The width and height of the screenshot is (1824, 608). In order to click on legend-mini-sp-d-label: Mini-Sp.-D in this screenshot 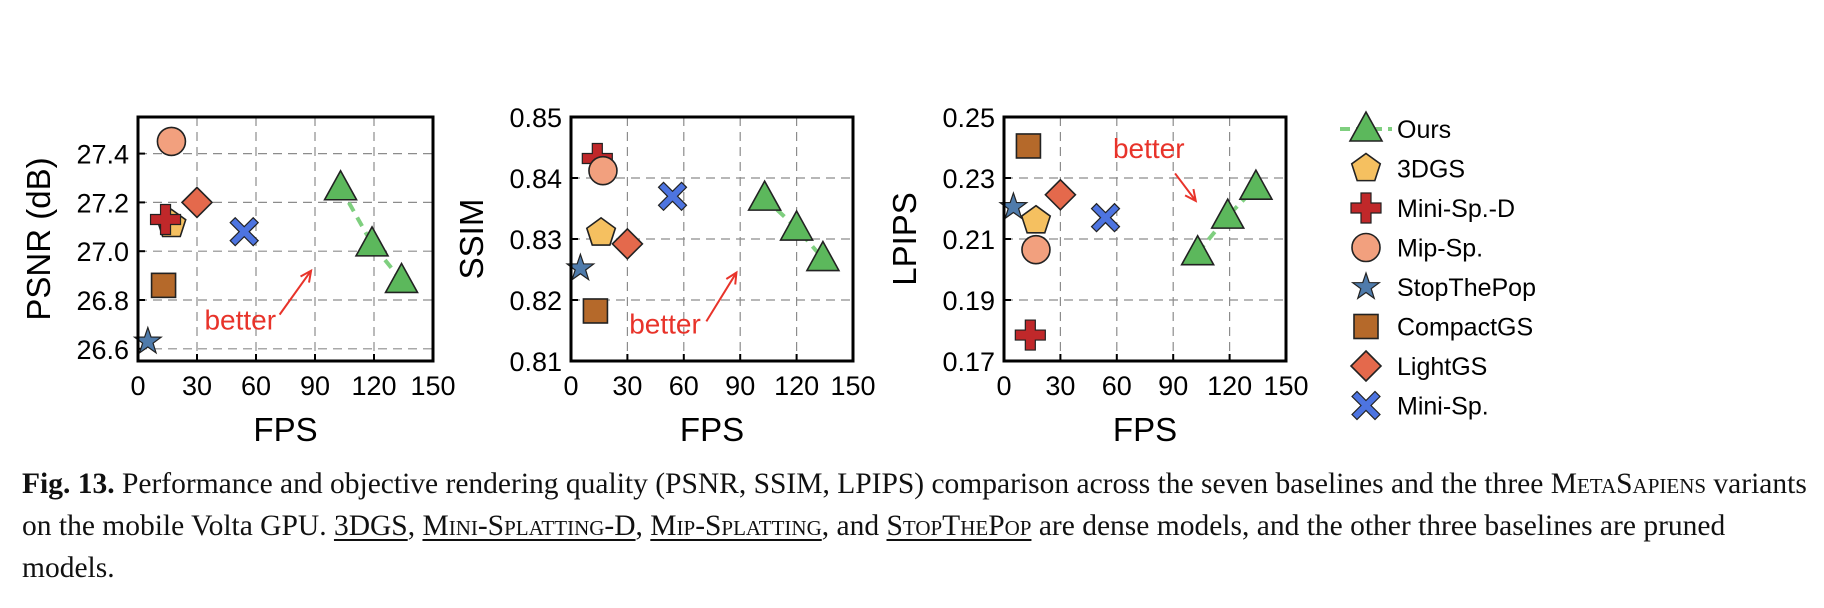, I will do `click(1456, 209)`.